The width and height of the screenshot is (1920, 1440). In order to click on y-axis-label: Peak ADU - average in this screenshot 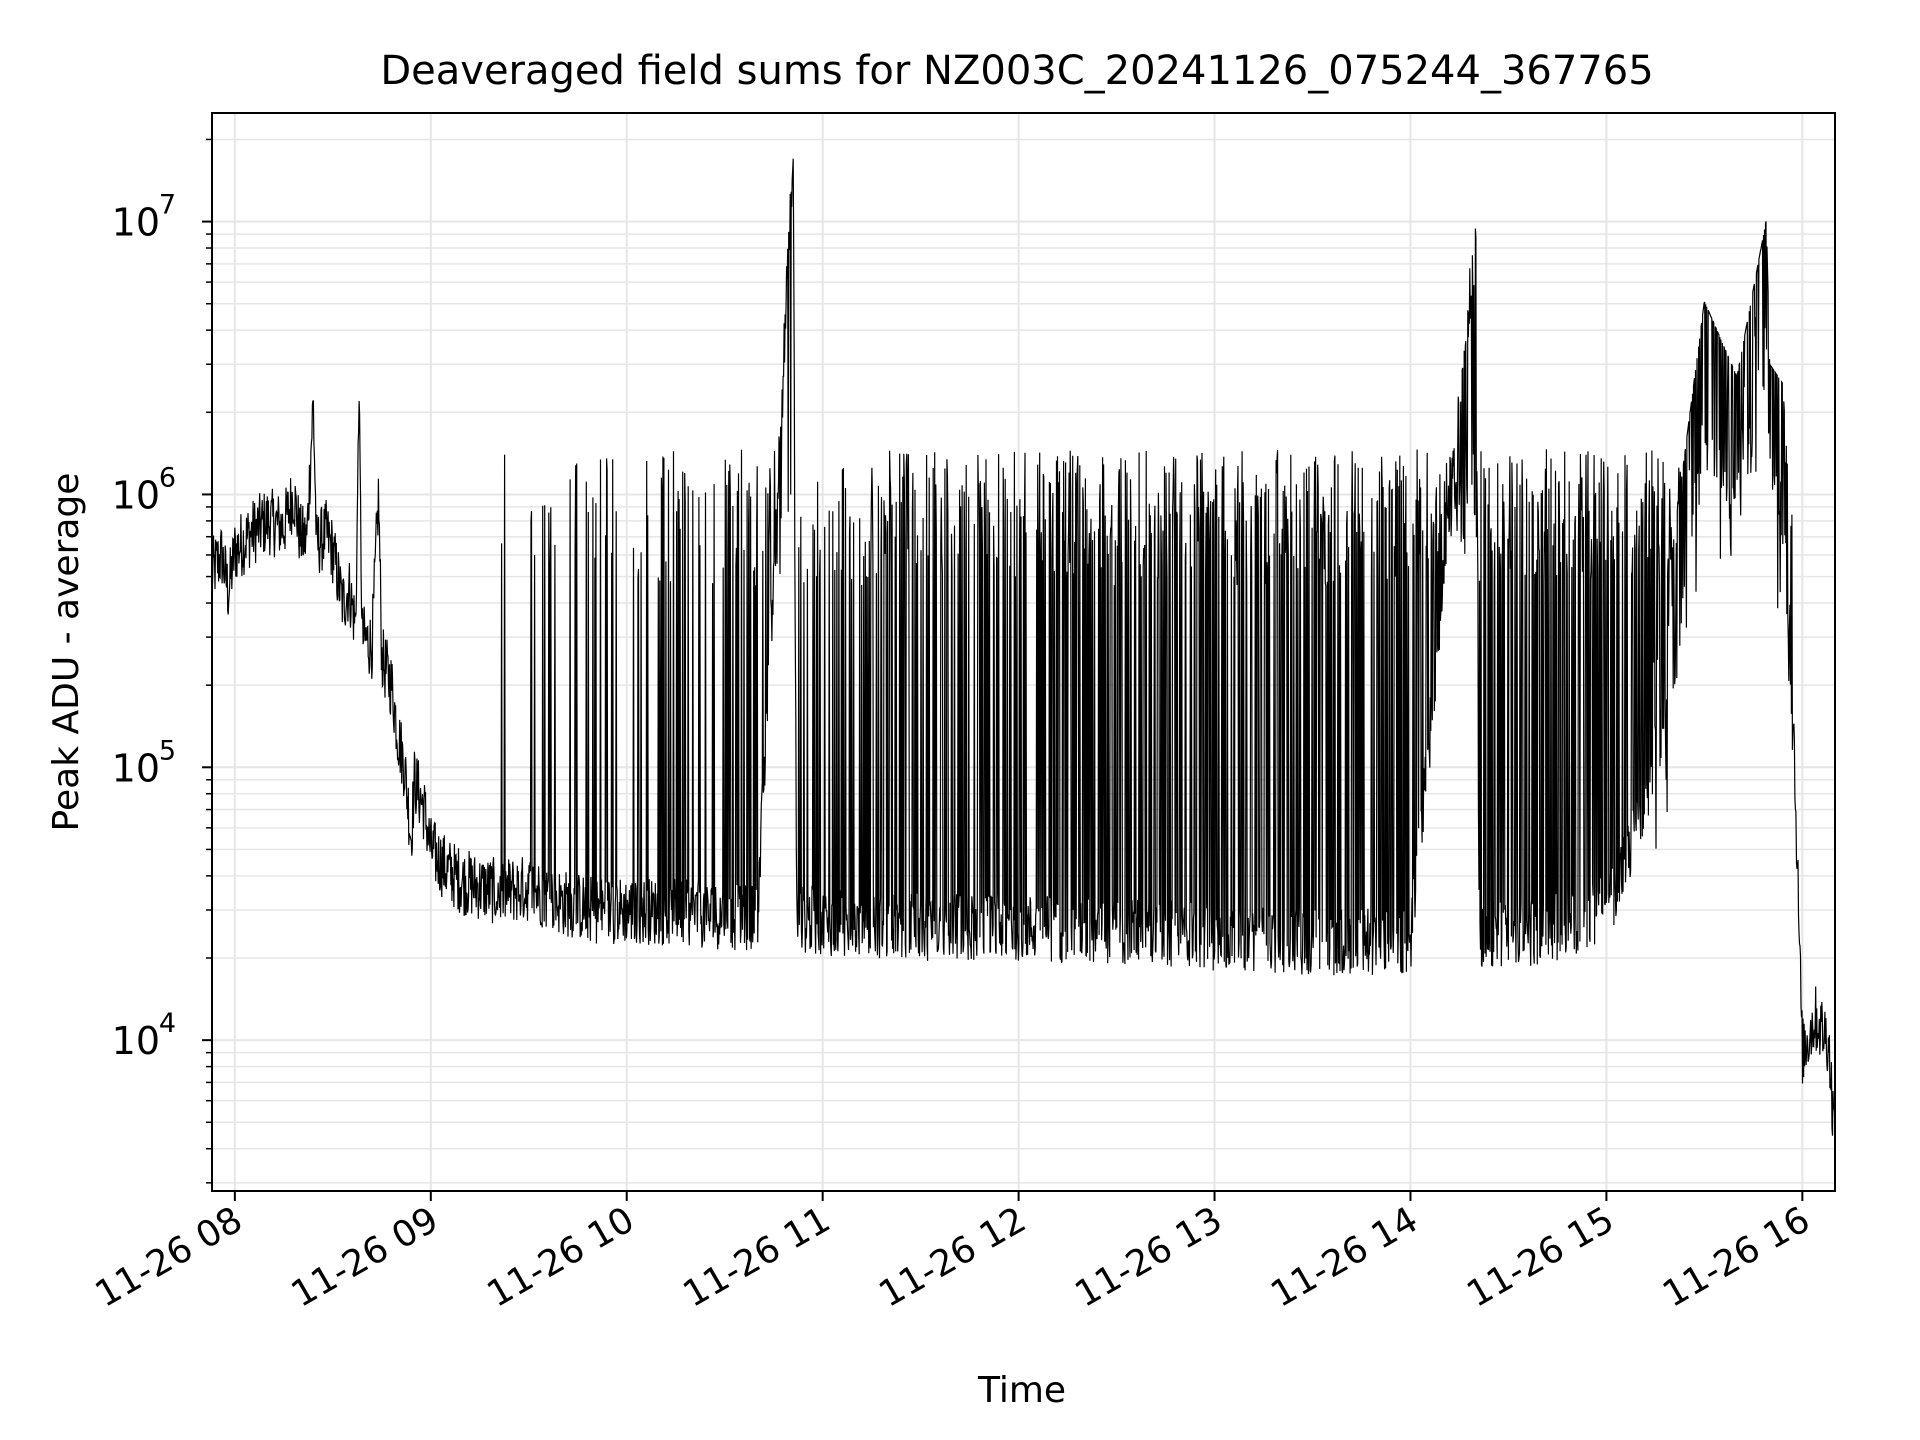, I will do `click(66, 652)`.